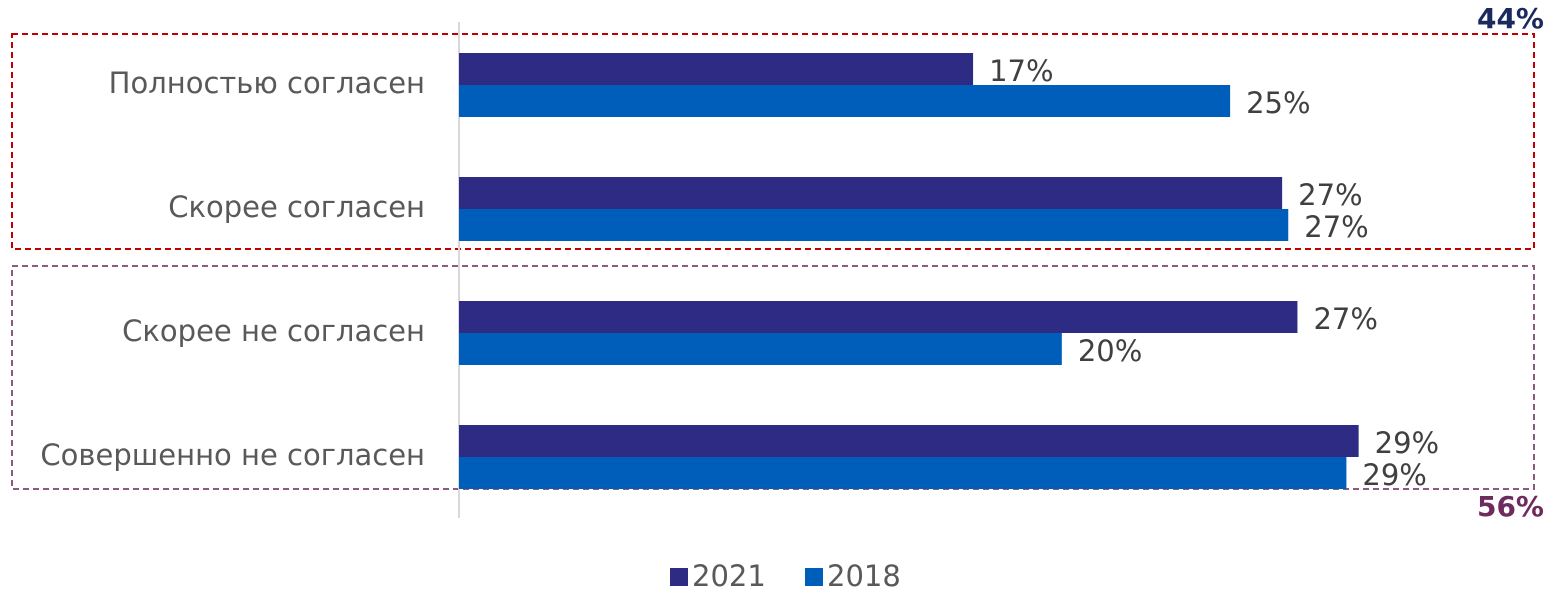  What do you see at coordinates (864, 574) in the screenshot?
I see `legend-label: 2018` at bounding box center [864, 574].